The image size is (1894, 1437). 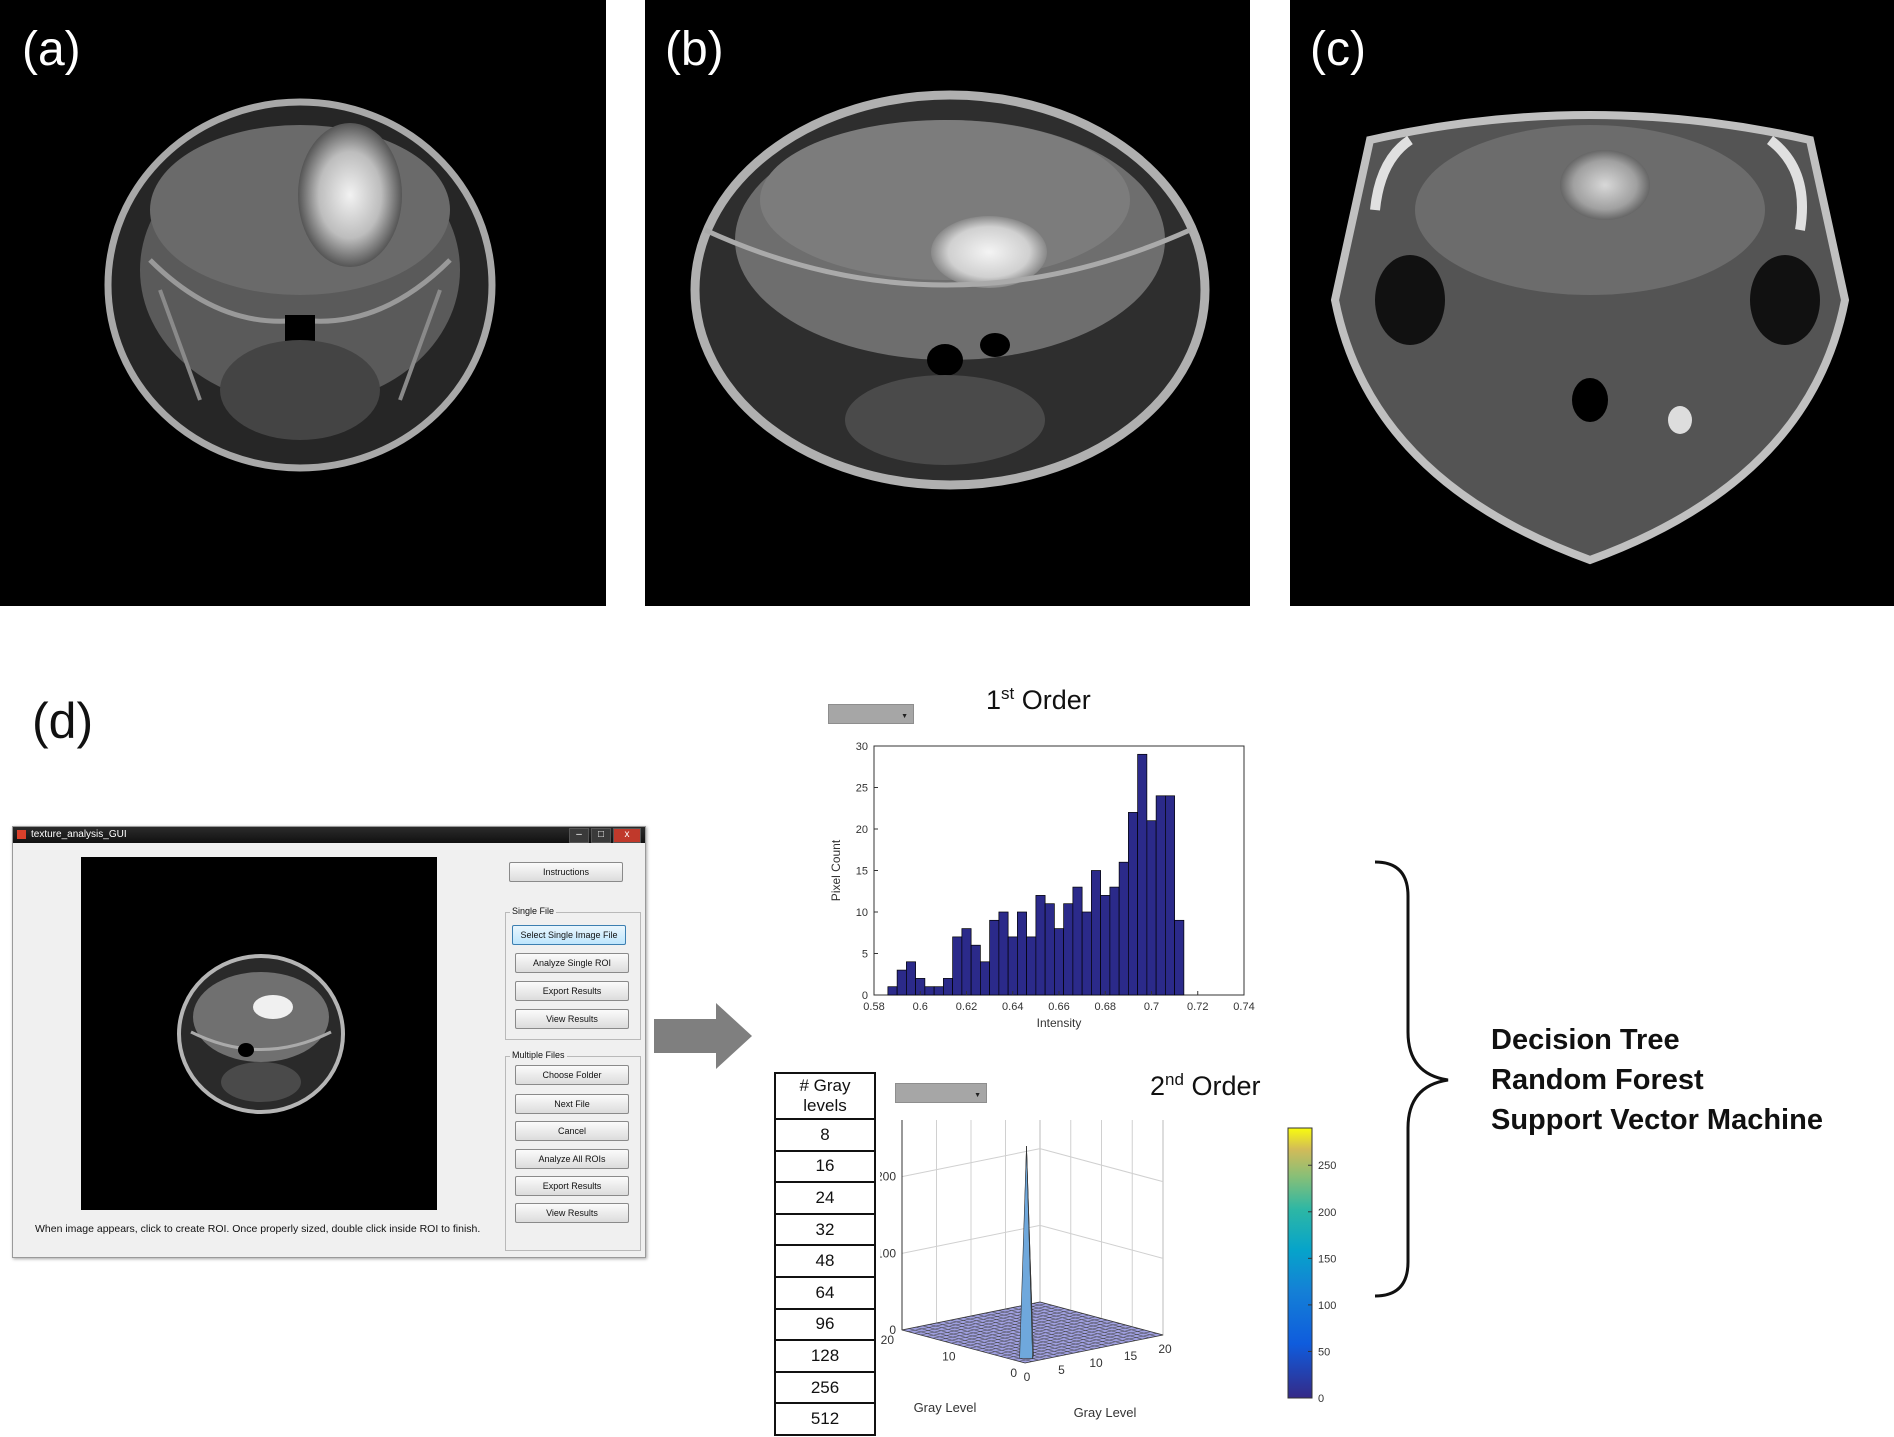 I want to click on arrow-right-icon, so click(x=703, y=1036).